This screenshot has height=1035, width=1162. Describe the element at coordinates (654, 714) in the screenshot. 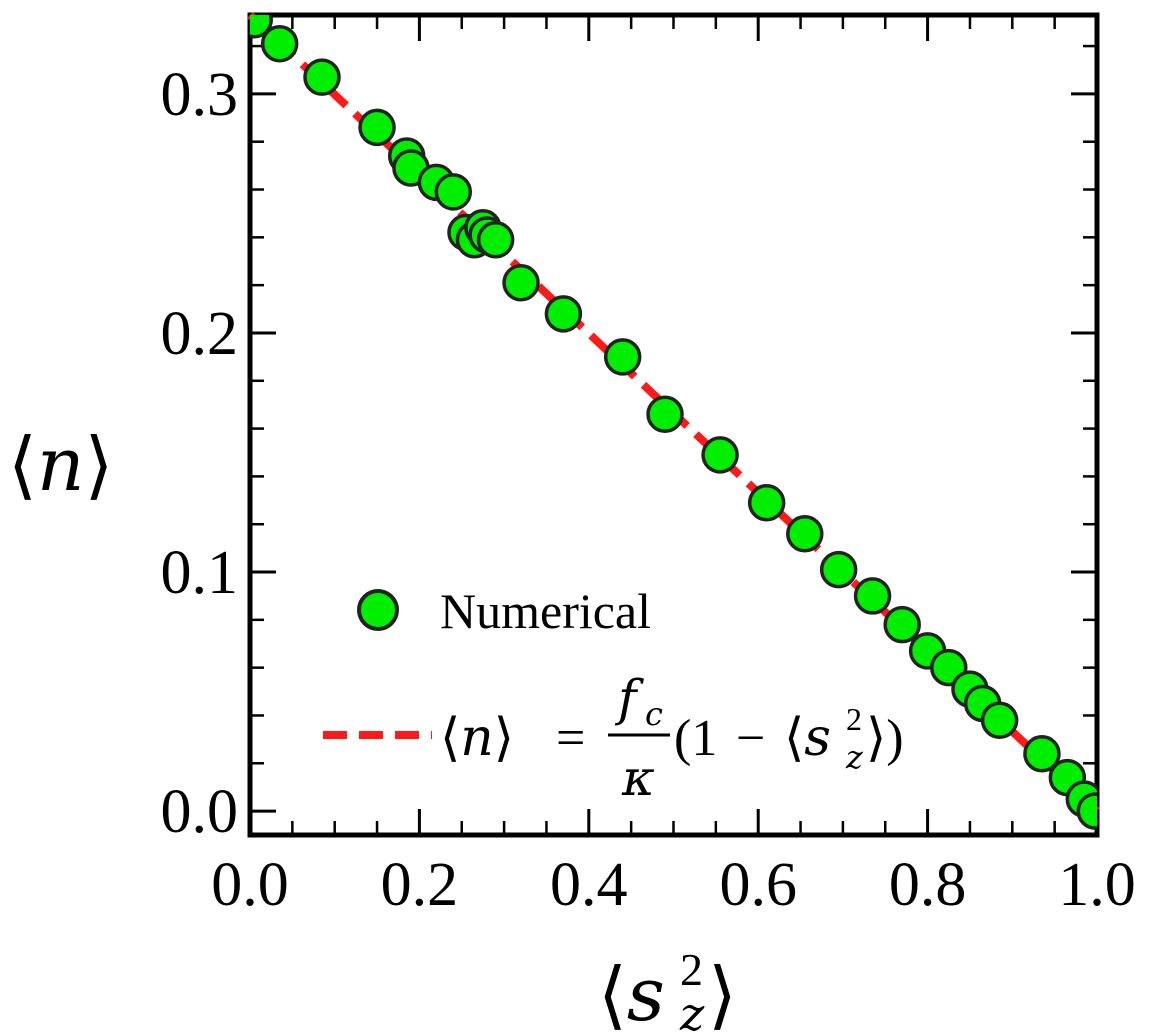

I see `svg-text: c` at that location.